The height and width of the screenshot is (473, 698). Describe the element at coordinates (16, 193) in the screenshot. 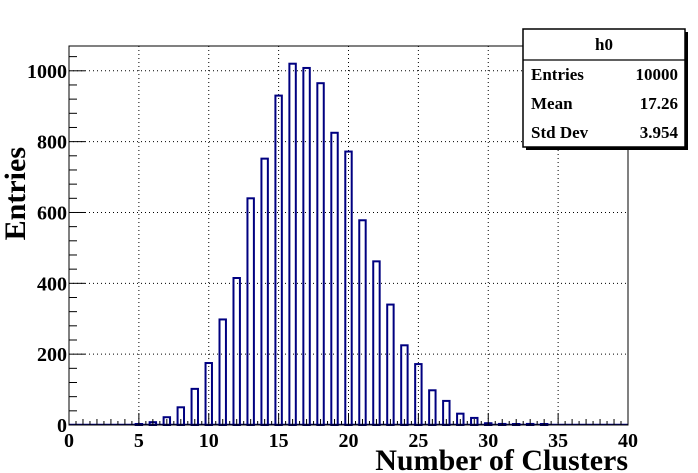

I see `y-axis-title: Entries` at that location.